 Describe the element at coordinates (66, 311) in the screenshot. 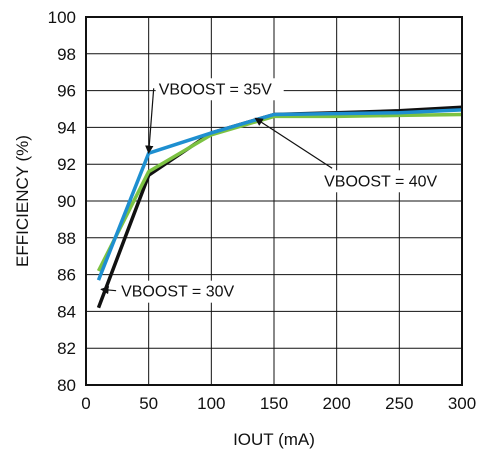

I see `y-tick-label: 84` at that location.